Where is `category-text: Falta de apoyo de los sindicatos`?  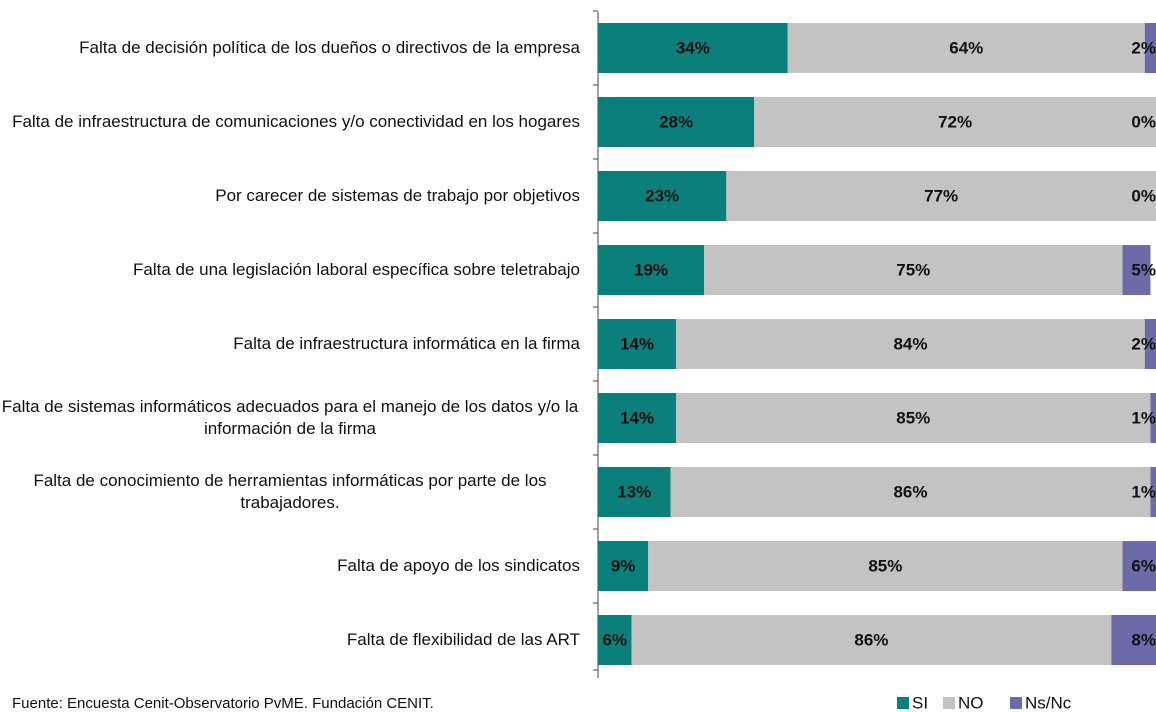
category-text: Falta de apoyo de los sindicatos is located at coordinates (458, 565).